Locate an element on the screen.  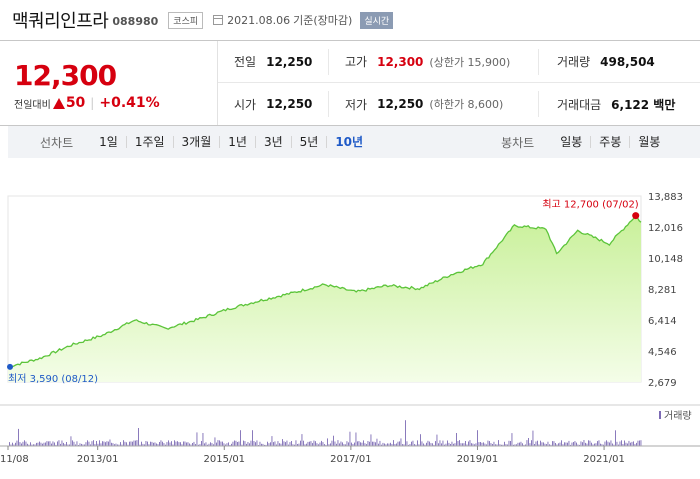
period-1d: 1일 is located at coordinates (108, 142).